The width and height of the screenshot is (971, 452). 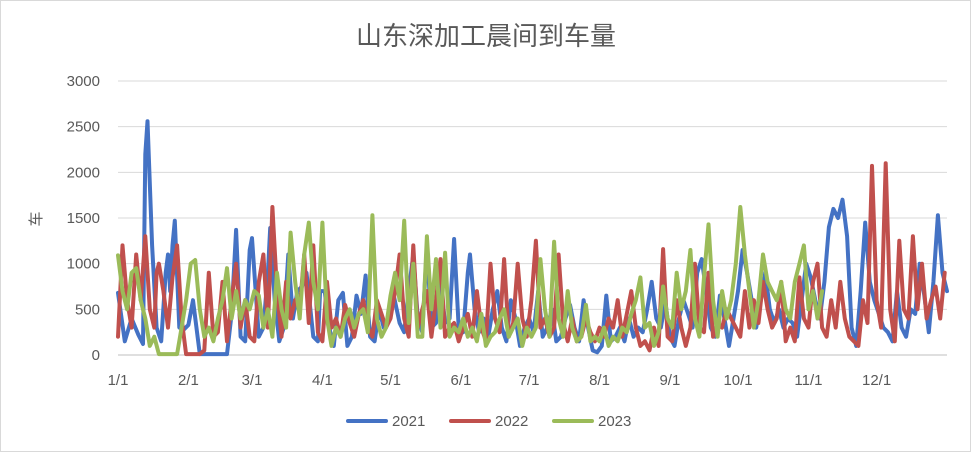 I want to click on x-tick-label: 4/1, so click(x=322, y=380).